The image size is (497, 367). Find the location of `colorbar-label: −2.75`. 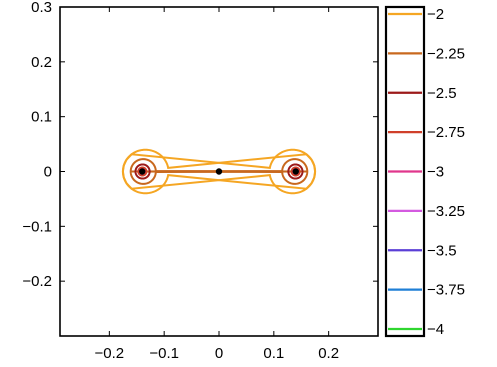

colorbar-label: −2.75 is located at coordinates (446, 132).